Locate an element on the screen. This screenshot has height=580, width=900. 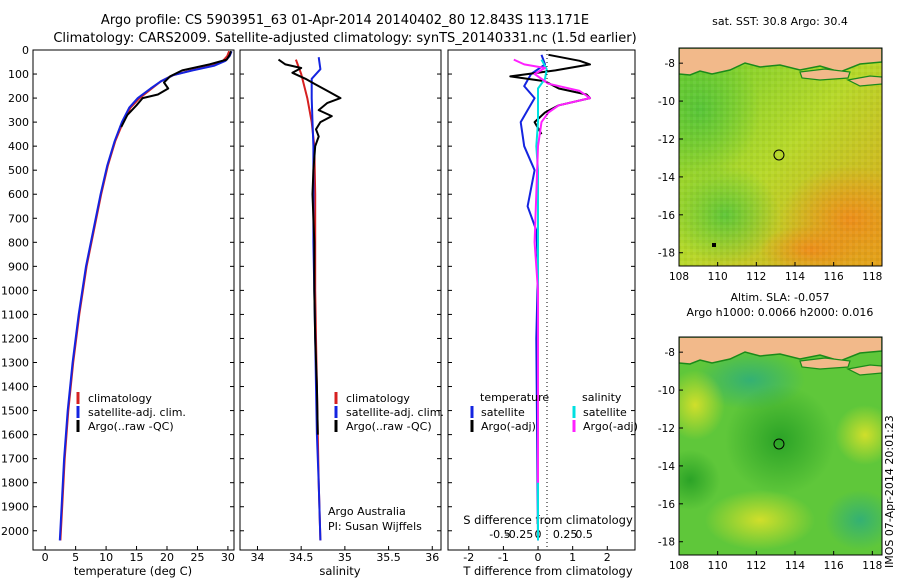
legend-label-t-satellite: satellite is located at coordinates (503, 412).